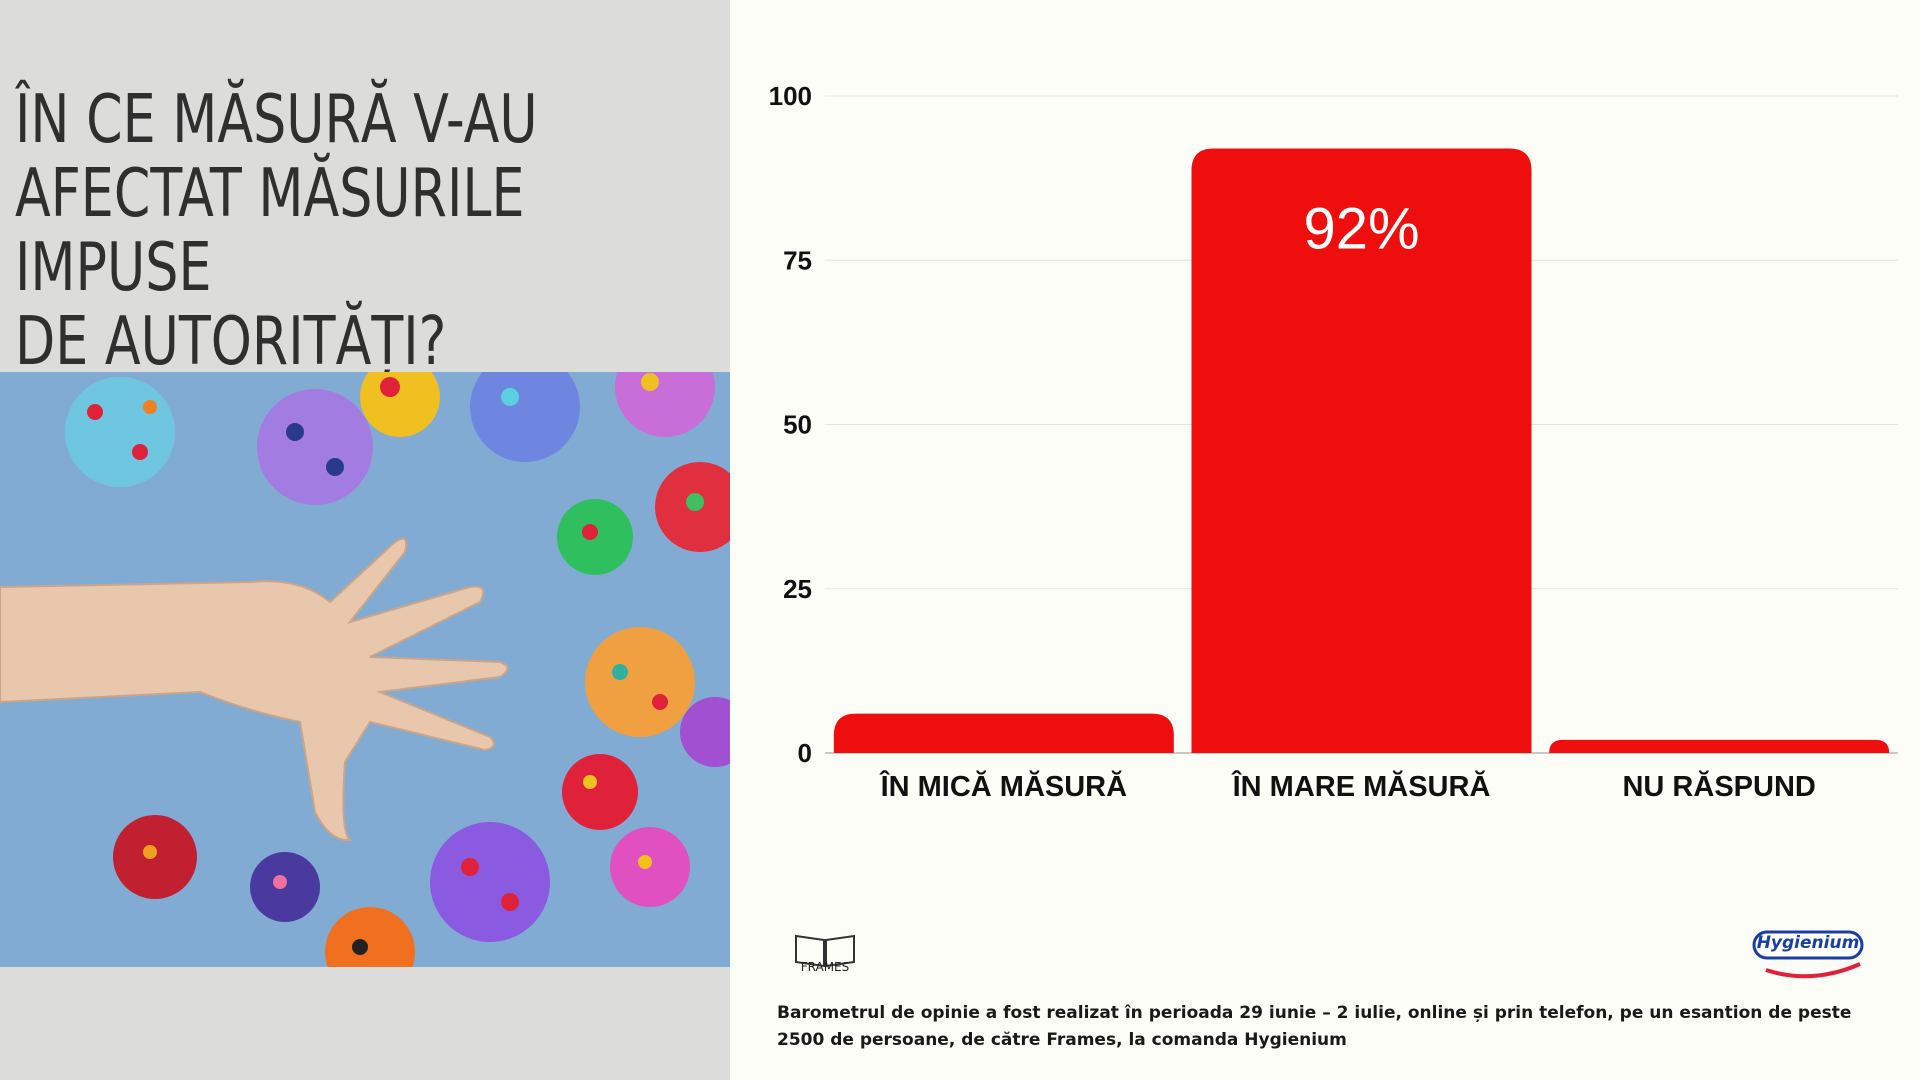  Describe the element at coordinates (1003, 786) in the screenshot. I see `x-category-label: ÎN MICĂ MĂSURĂ` at that location.